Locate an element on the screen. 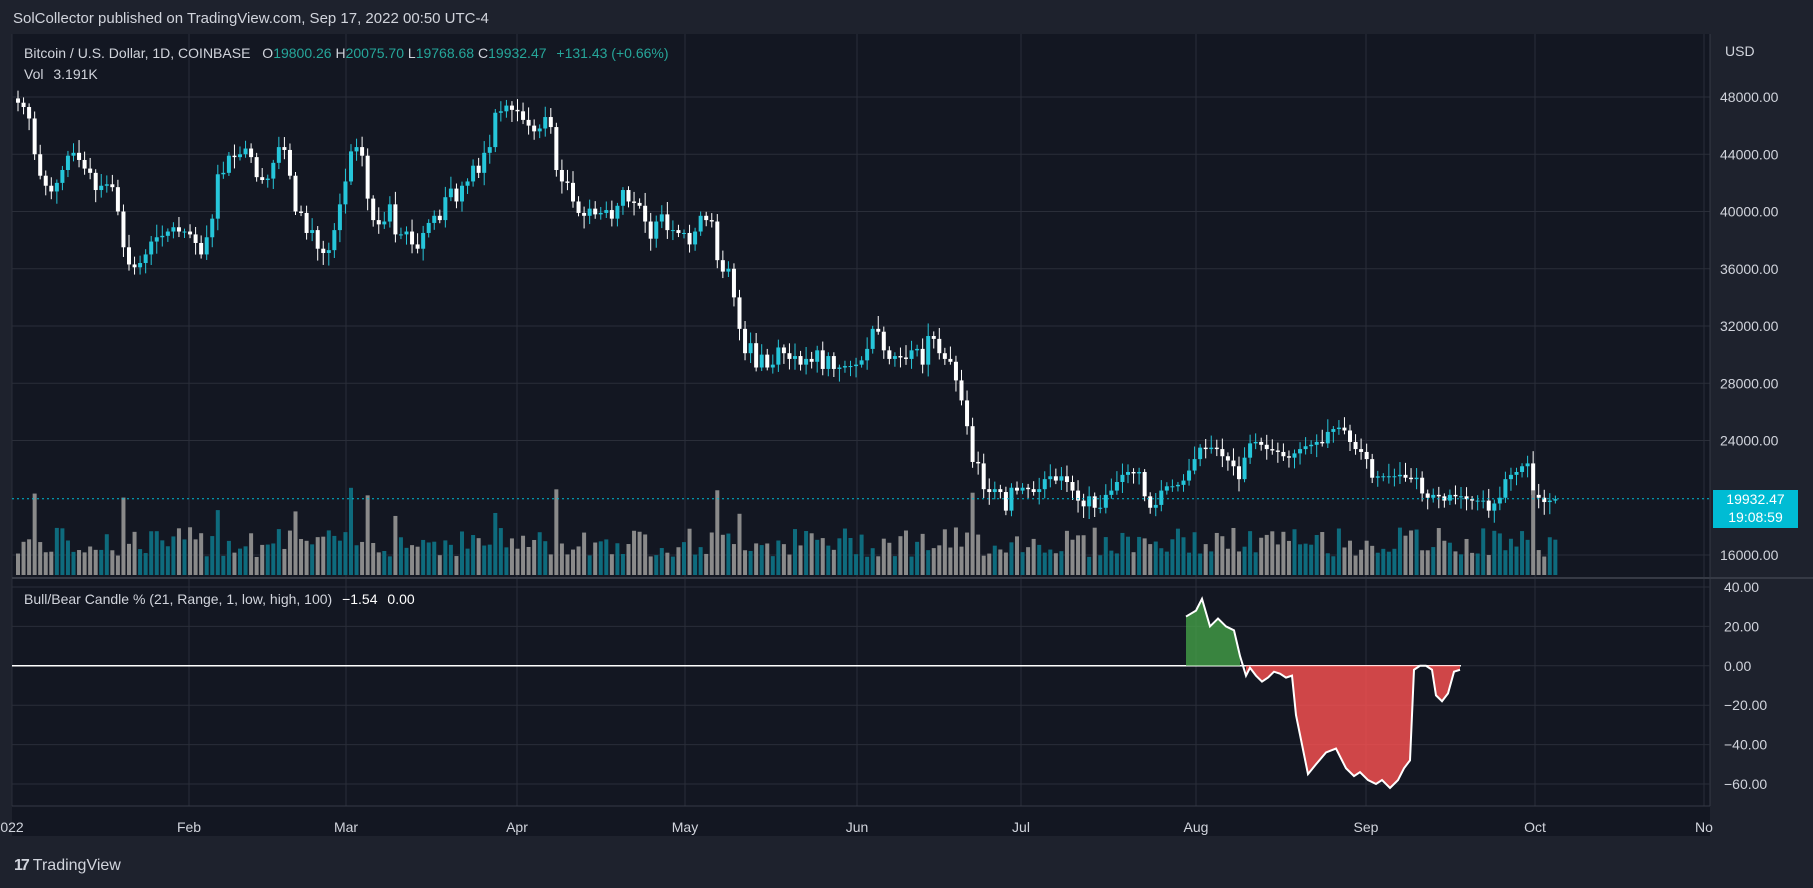 Image resolution: width=1813 pixels, height=888 pixels. time-axis-label: May is located at coordinates (685, 827).